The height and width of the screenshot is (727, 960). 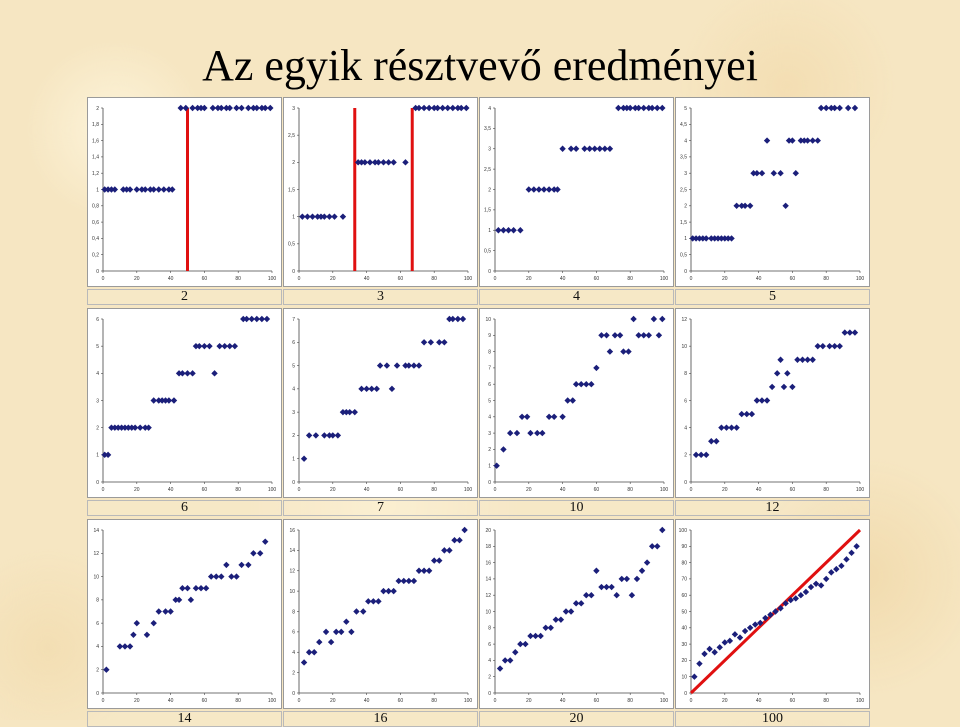 I want to click on y-tick-label: 1,4, so click(x=95, y=158).